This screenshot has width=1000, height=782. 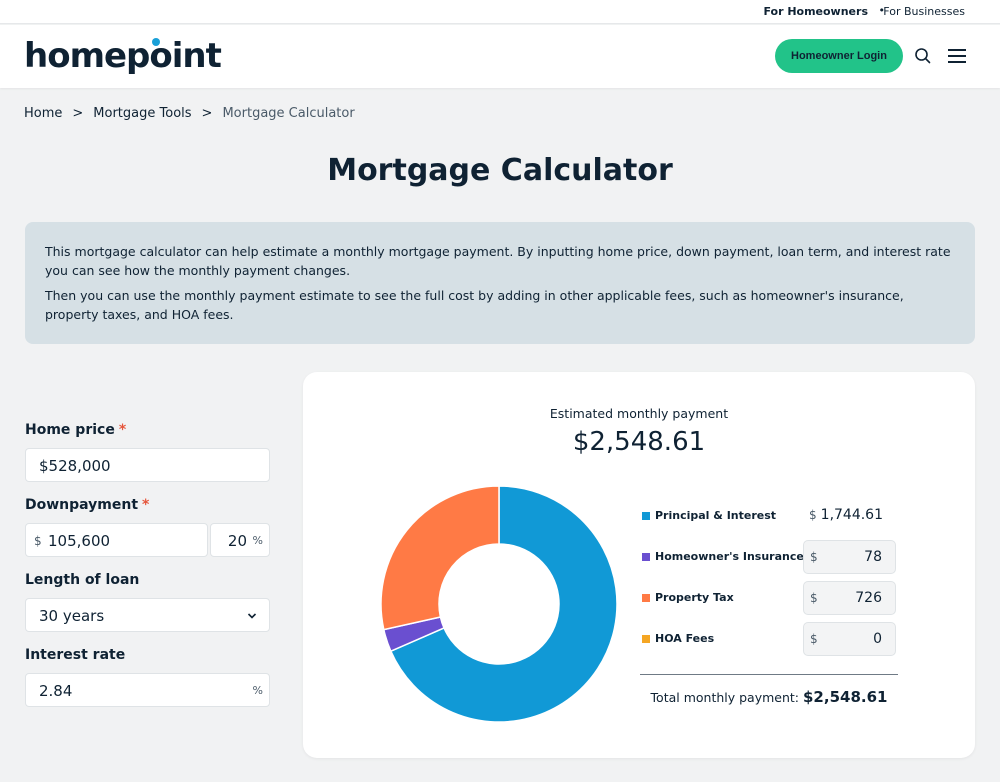 What do you see at coordinates (147, 465) in the screenshot?
I see `home-price-input: $528,000` at bounding box center [147, 465].